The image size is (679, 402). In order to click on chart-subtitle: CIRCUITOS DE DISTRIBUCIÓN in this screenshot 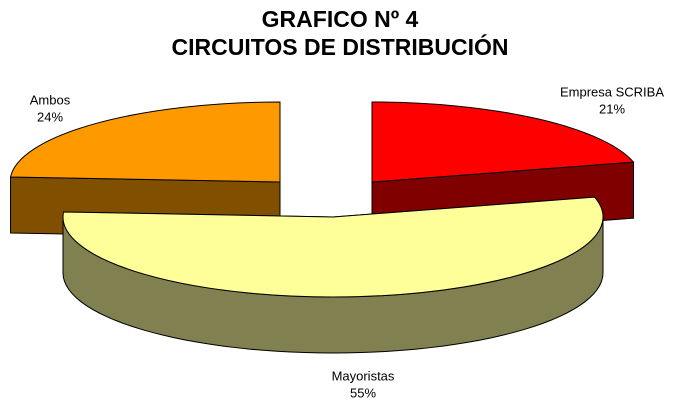, I will do `click(340, 46)`.